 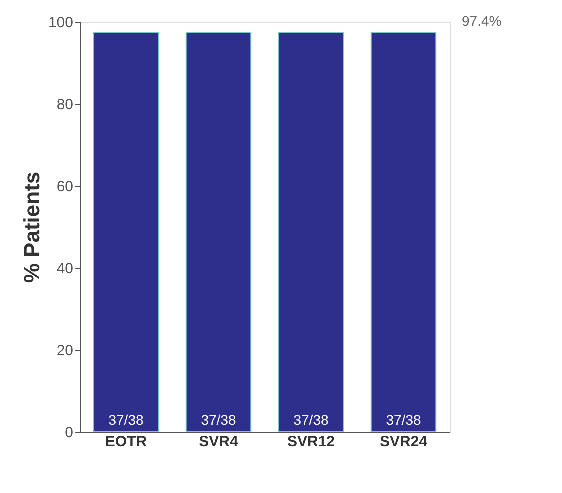 What do you see at coordinates (482, 21) in the screenshot?
I see `text: 97.4%` at bounding box center [482, 21].